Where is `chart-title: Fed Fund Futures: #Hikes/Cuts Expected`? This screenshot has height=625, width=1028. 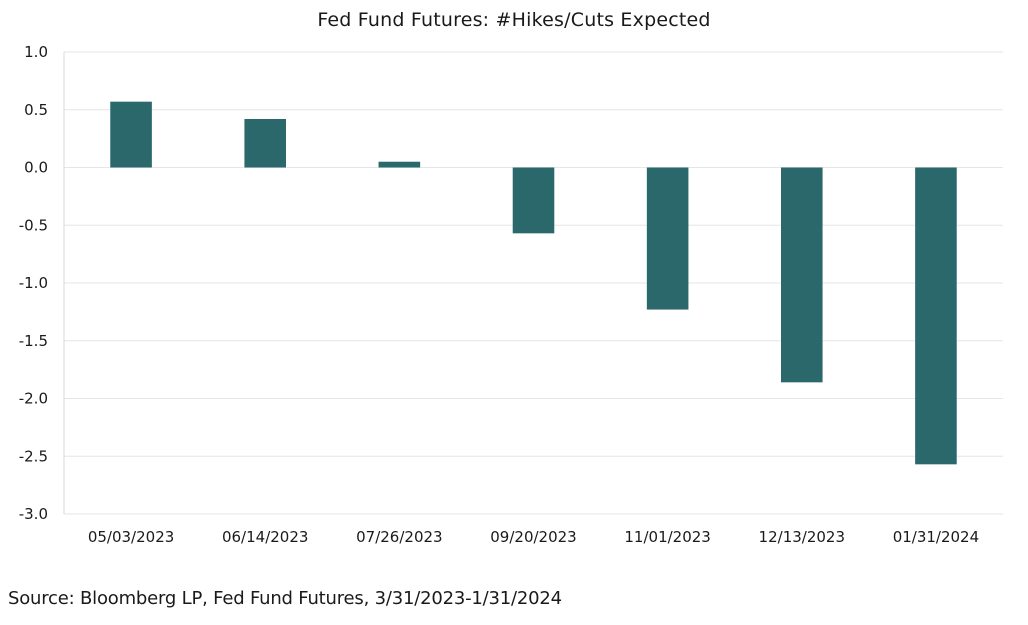 chart-title: Fed Fund Futures: #Hikes/Cuts Expected is located at coordinates (513, 20).